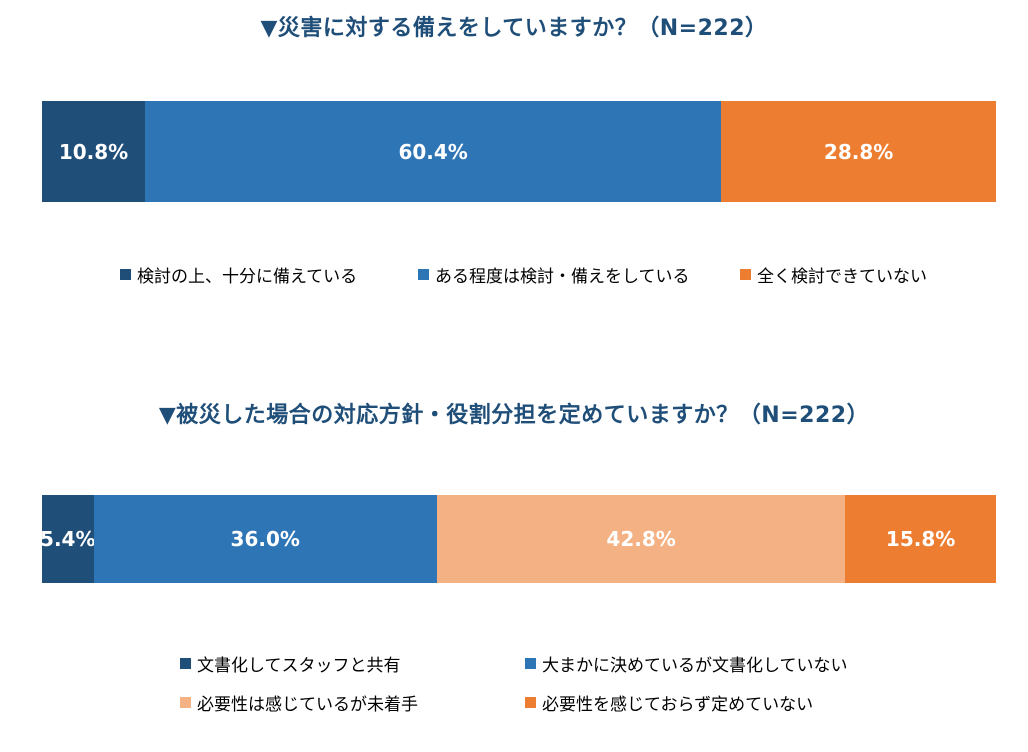 This screenshot has height=752, width=1028. I want to click on chart1-segment-2: 60.4%, so click(433, 151).